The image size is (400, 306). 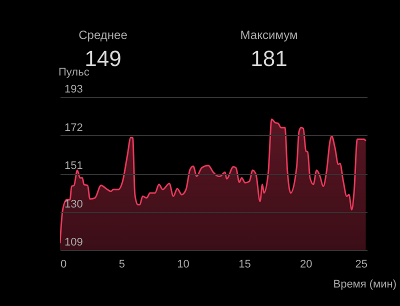 What do you see at coordinates (73, 242) in the screenshot?
I see `y-tick-label: 109` at bounding box center [73, 242].